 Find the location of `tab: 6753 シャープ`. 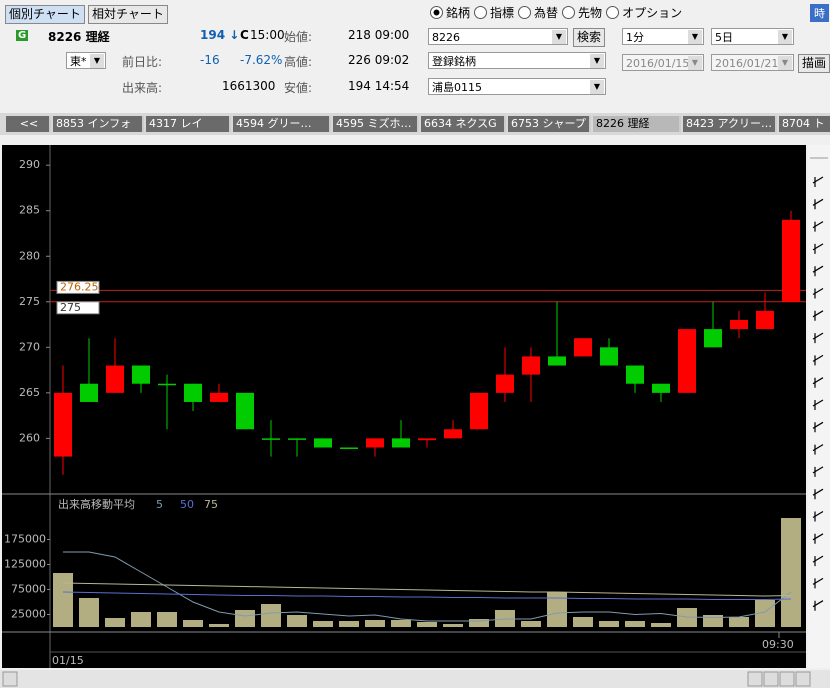

tab: 6753 シャープ is located at coordinates (549, 124).